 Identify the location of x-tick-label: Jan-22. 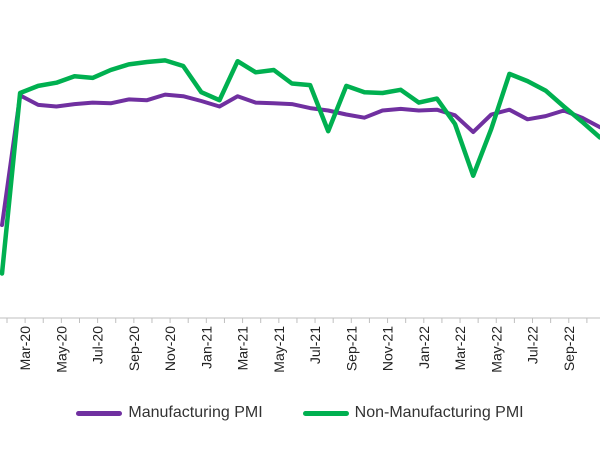
(424, 347).